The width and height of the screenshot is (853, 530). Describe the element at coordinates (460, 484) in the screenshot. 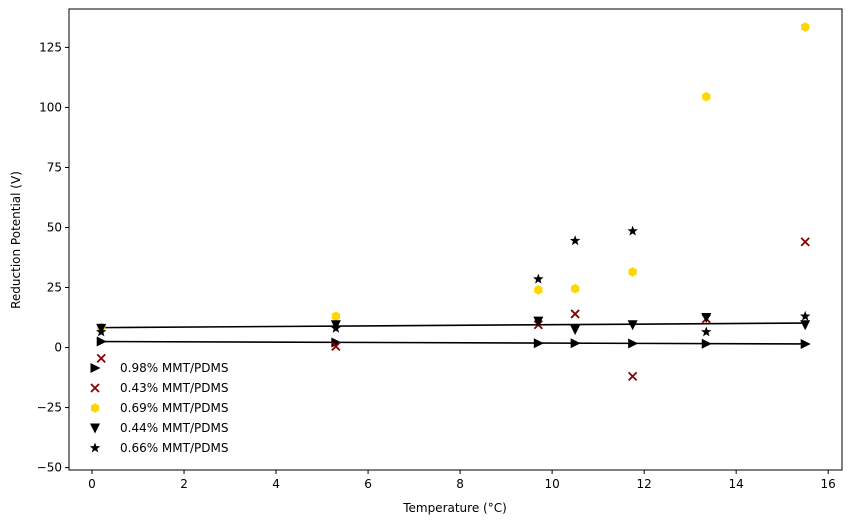

I see `x-tick-label: 8` at that location.